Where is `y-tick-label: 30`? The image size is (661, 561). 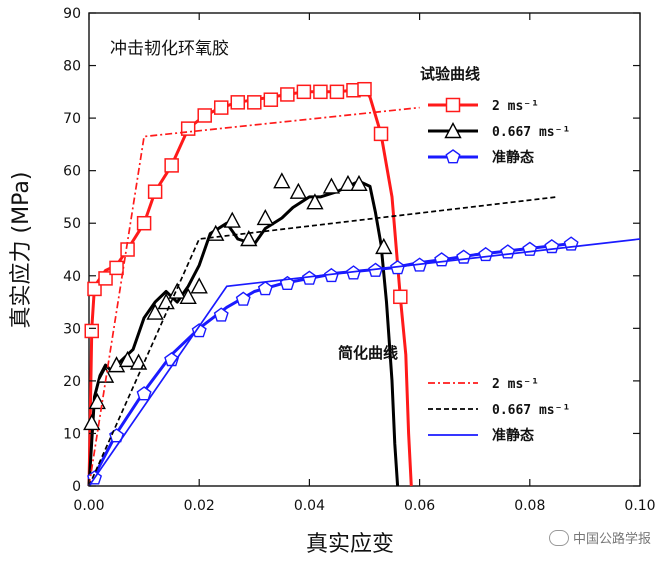 y-tick-label: 30 is located at coordinates (72, 329).